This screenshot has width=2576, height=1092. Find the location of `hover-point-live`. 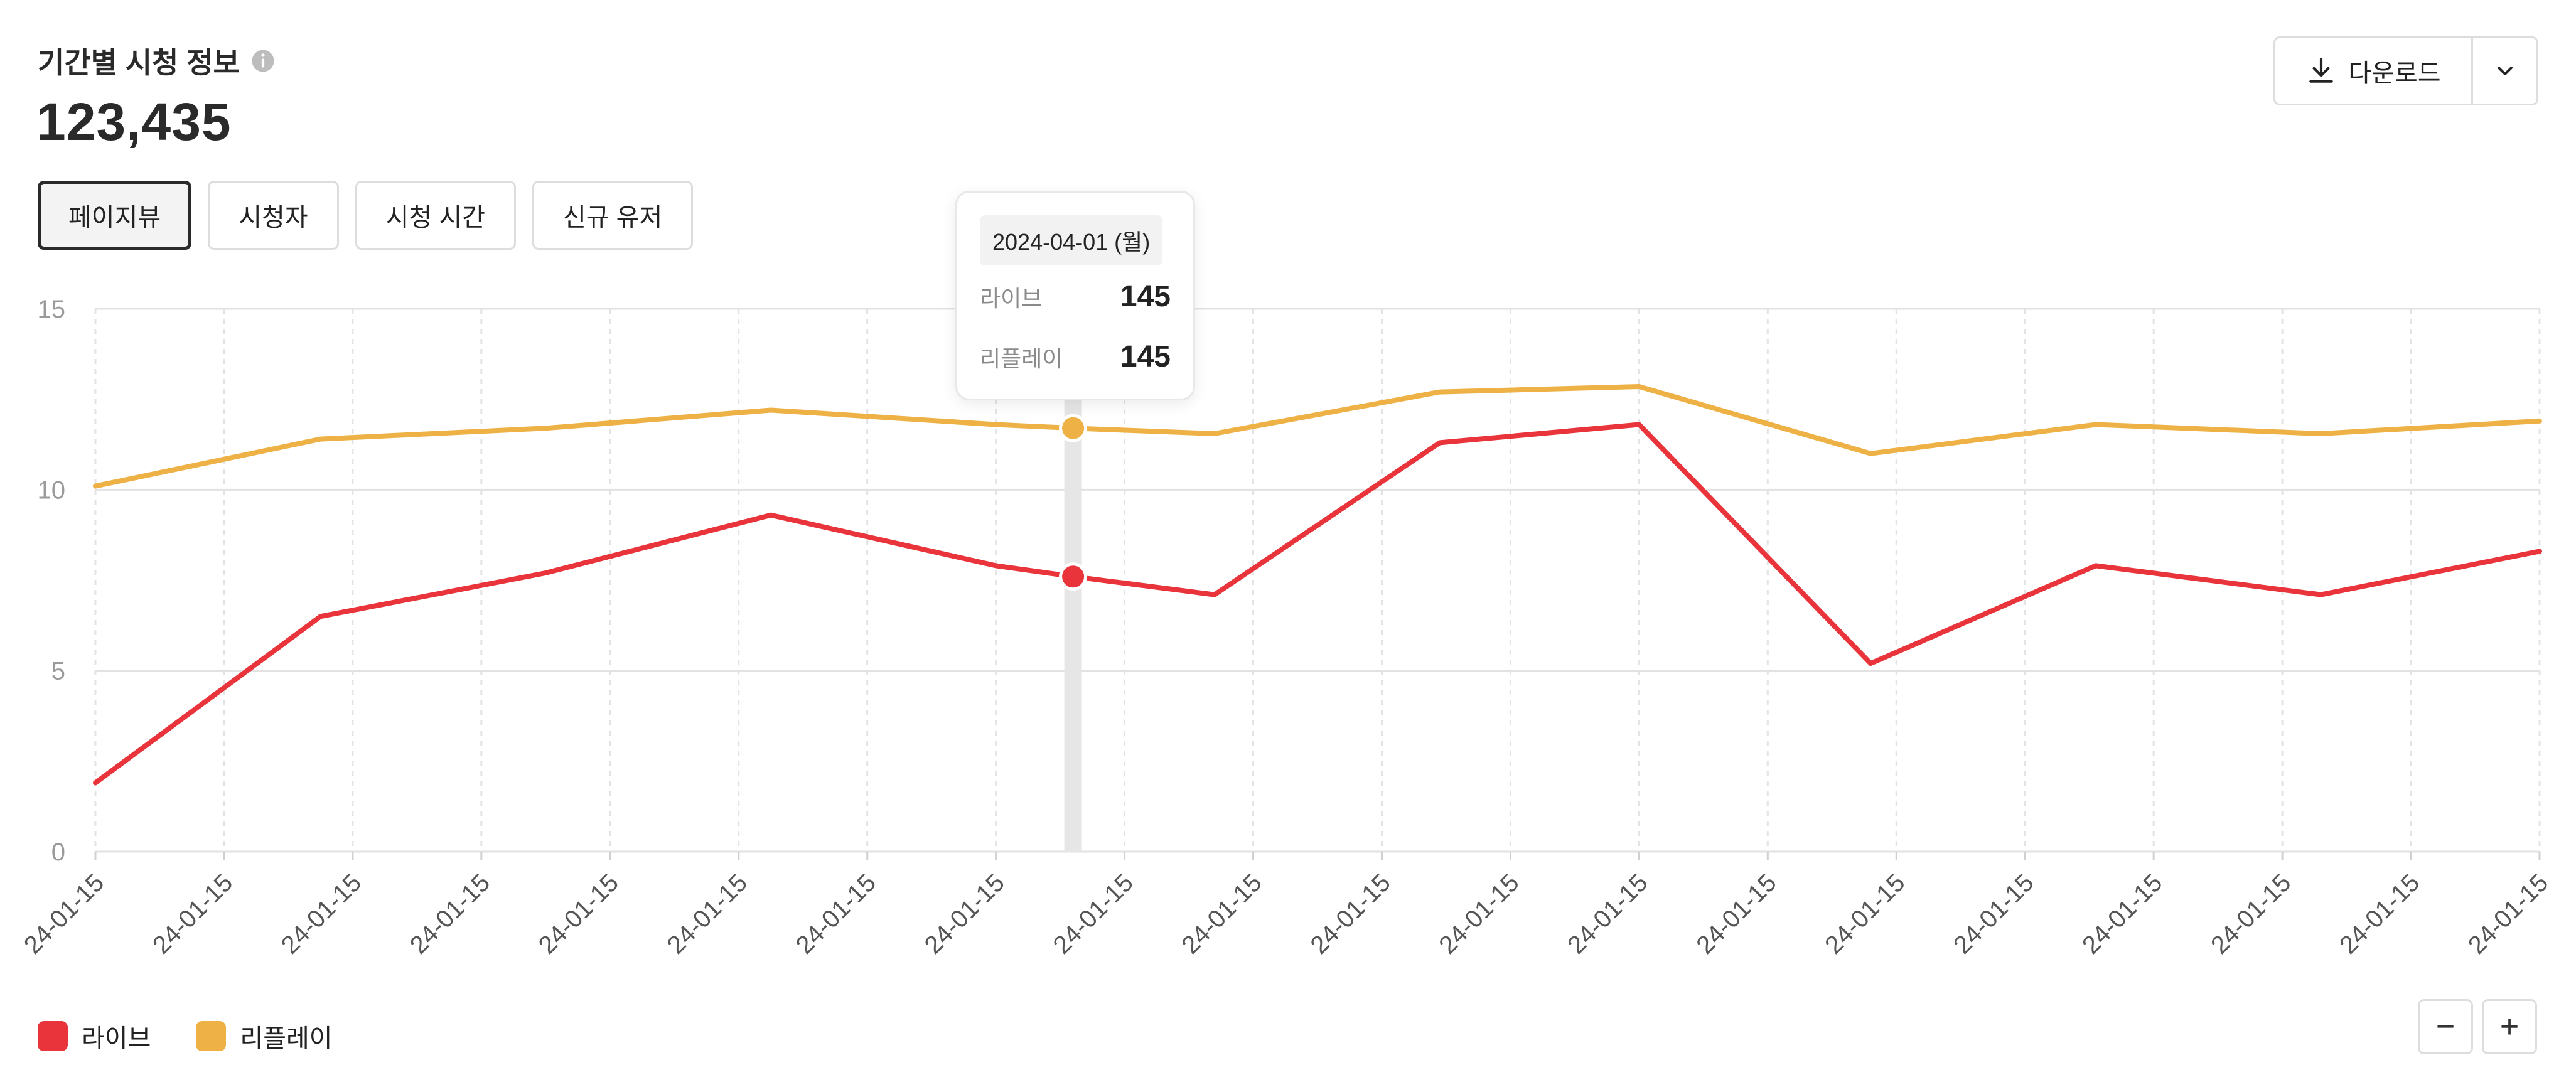

hover-point-live is located at coordinates (1073, 576).